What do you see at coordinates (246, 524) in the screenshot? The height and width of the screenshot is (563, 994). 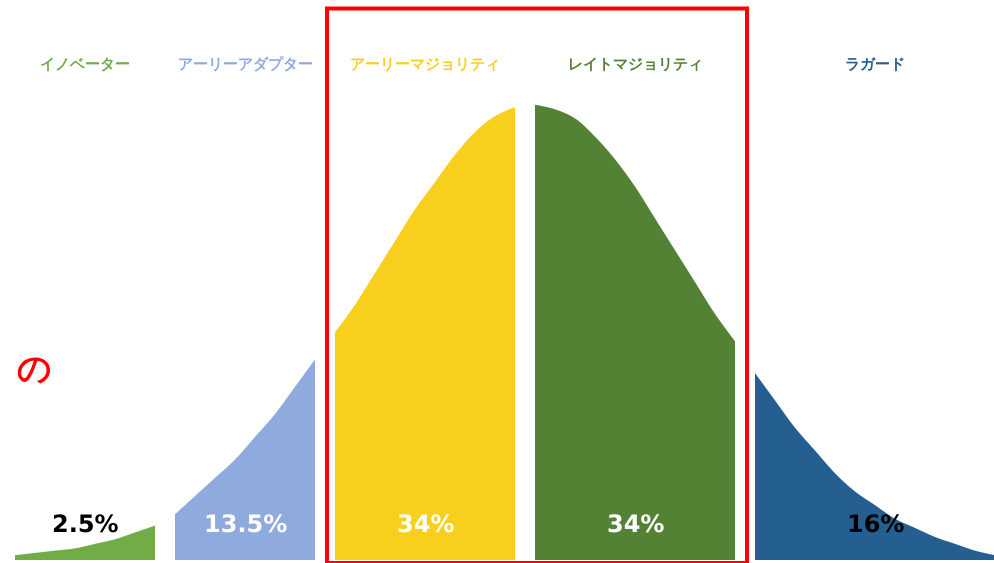 I see `annotation: 13.5%` at bounding box center [246, 524].